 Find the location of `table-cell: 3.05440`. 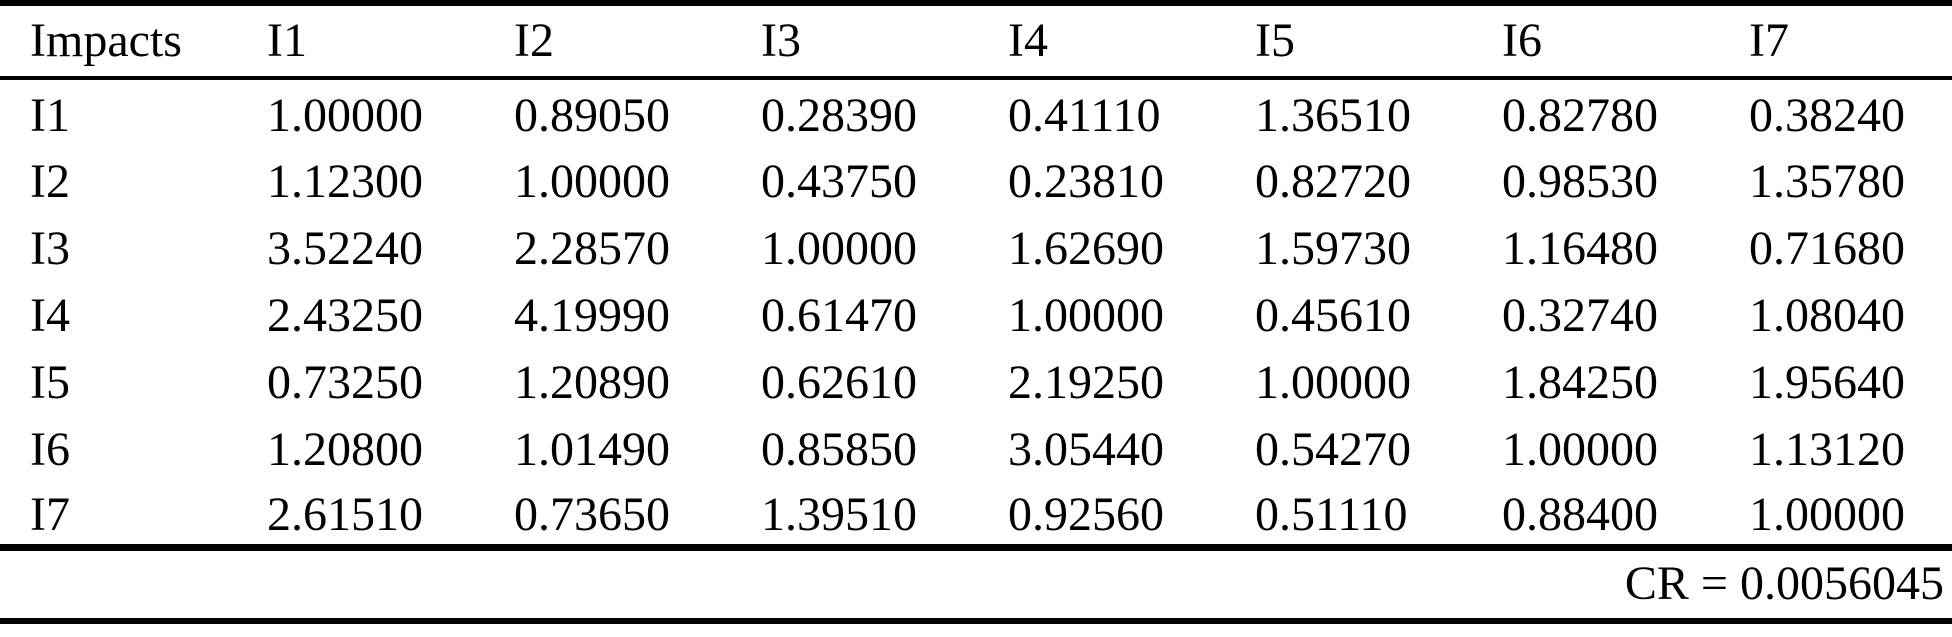

table-cell: 3.05440 is located at coordinates (1086, 449).